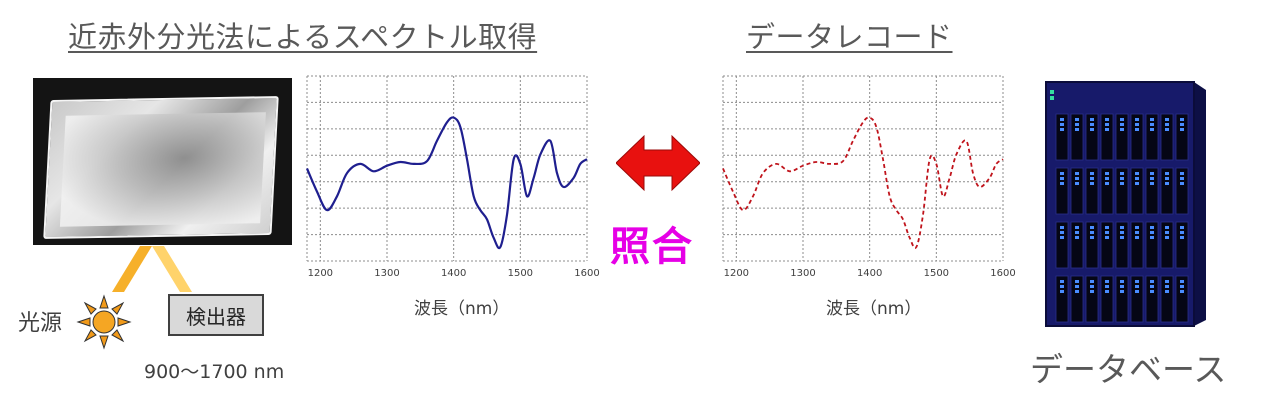 This screenshot has width=1280, height=405. What do you see at coordinates (586, 273) in the screenshot?
I see `measured-x-tick-label: 1600` at bounding box center [586, 273].